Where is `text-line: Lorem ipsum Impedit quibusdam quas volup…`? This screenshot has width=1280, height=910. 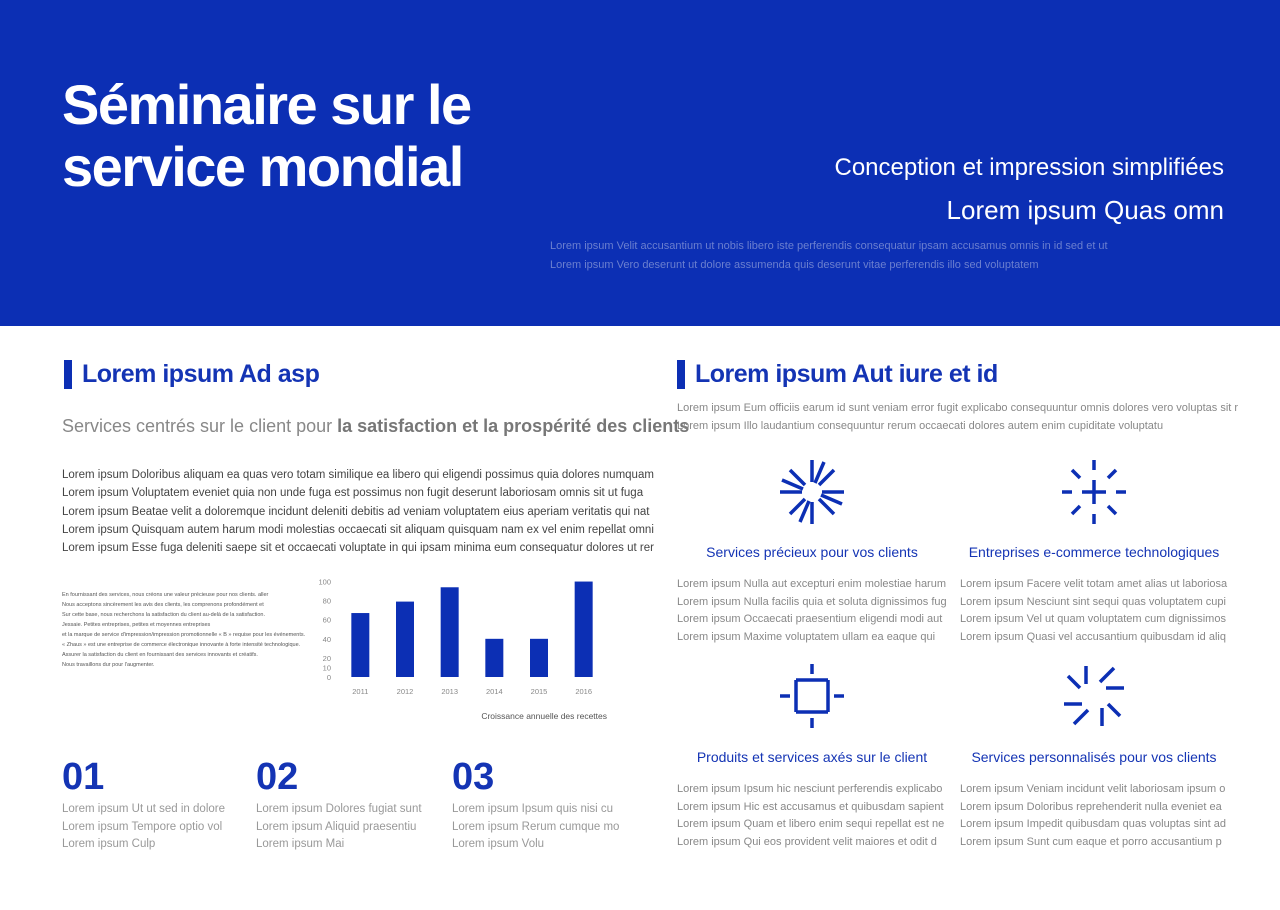 text-line: Lorem ipsum Impedit quibusdam quas volup… is located at coordinates (1093, 824).